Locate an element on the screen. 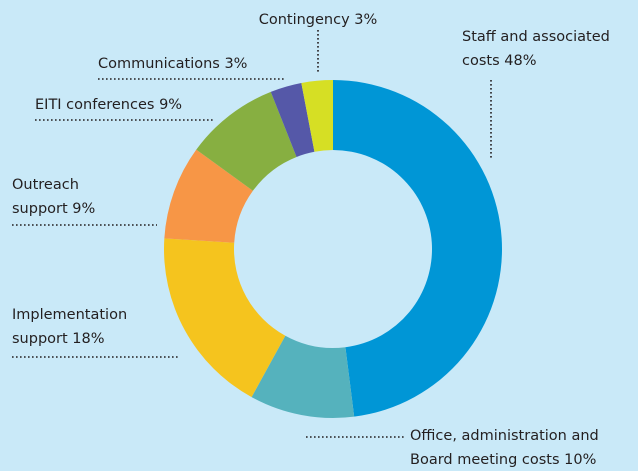 This screenshot has height=472, width=638. category-name: Outreach support is located at coordinates (45, 197).